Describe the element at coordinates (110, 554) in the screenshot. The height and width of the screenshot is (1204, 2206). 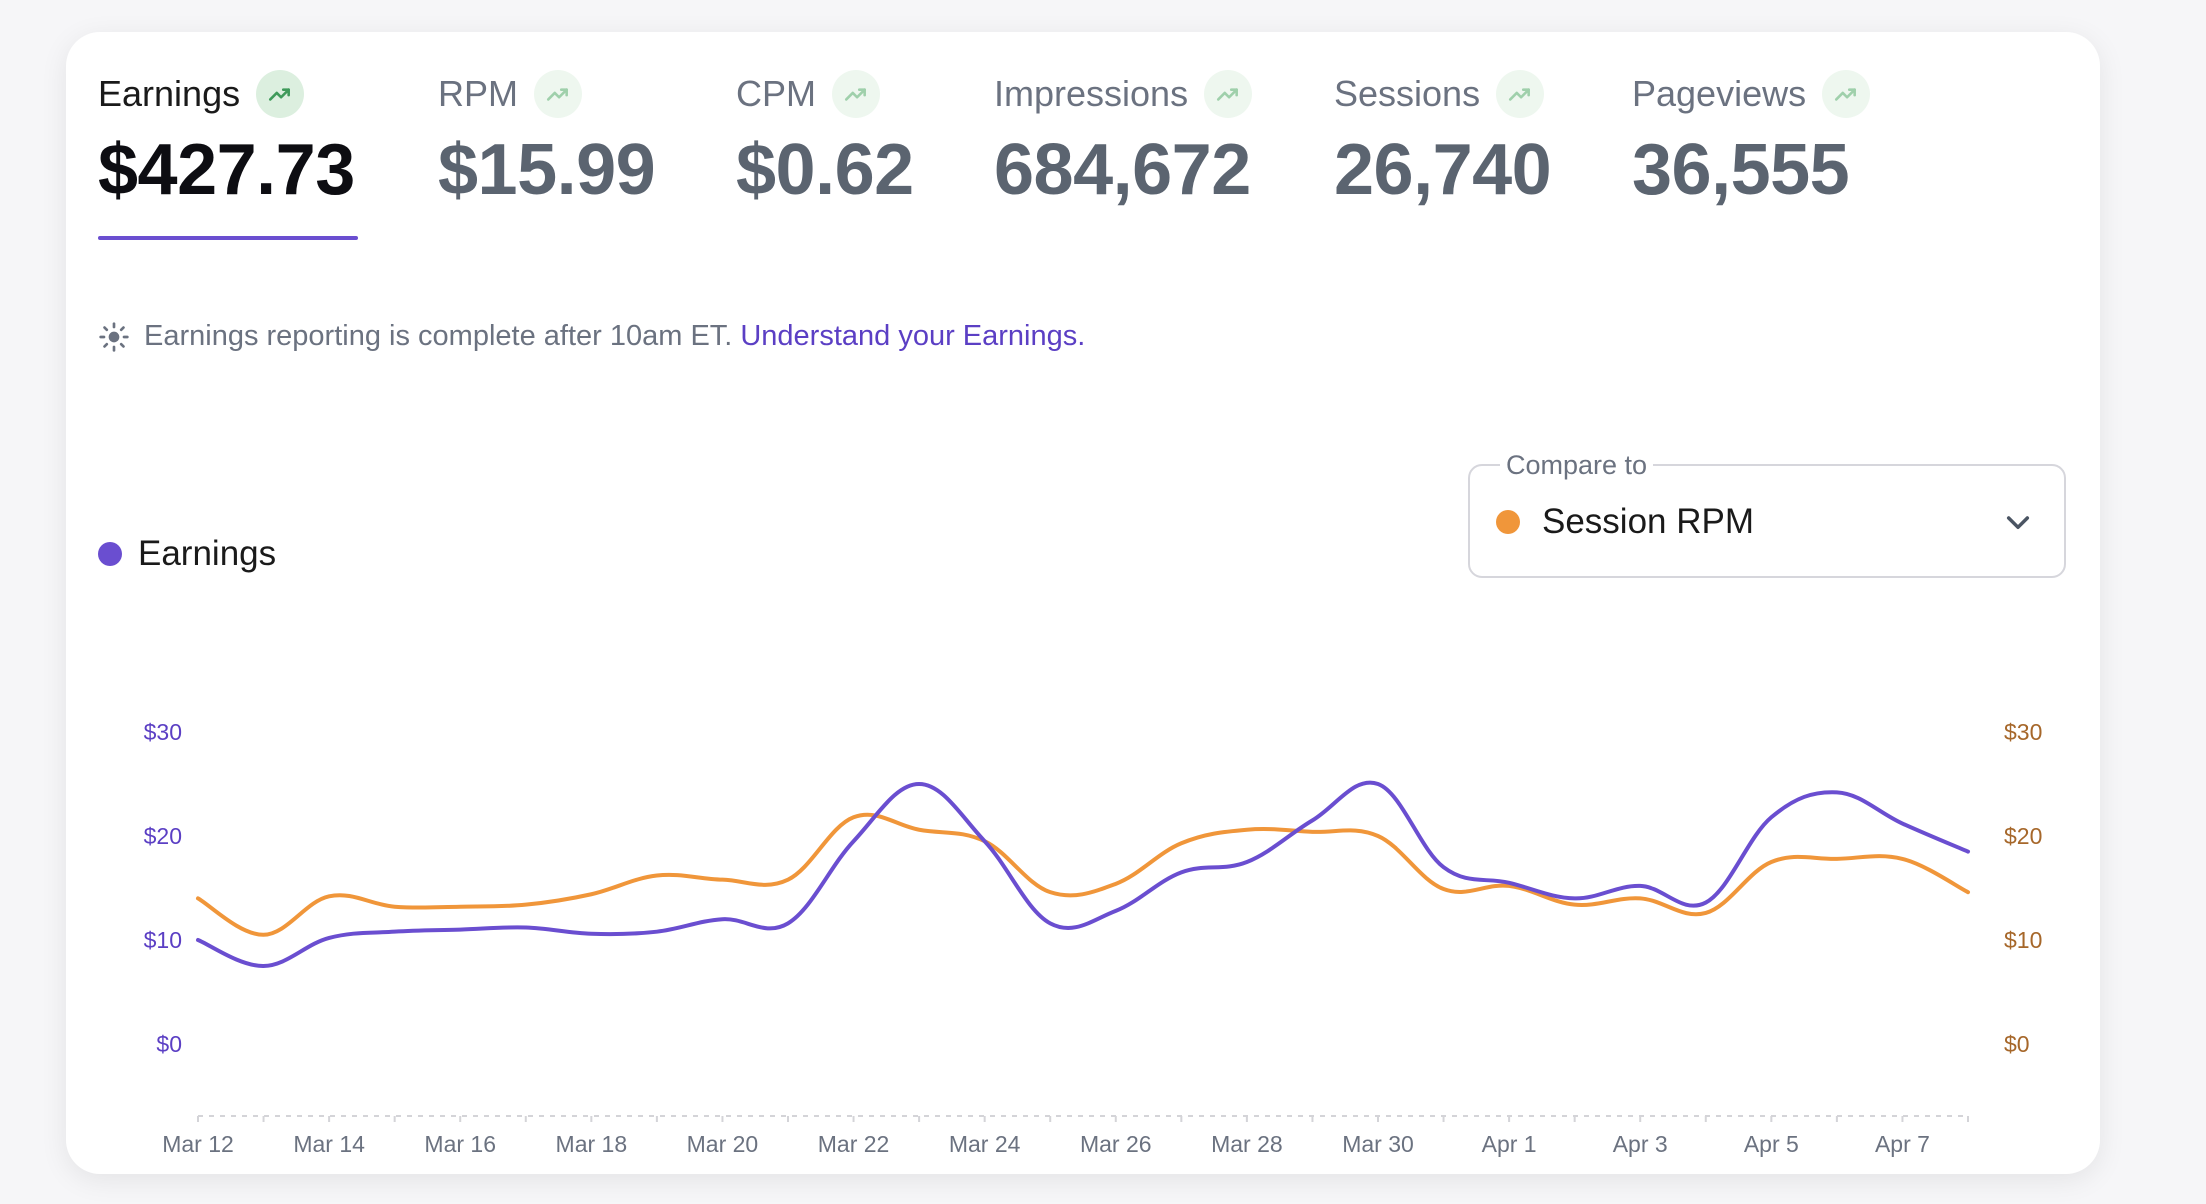
I see `earnings-legend-dot` at that location.